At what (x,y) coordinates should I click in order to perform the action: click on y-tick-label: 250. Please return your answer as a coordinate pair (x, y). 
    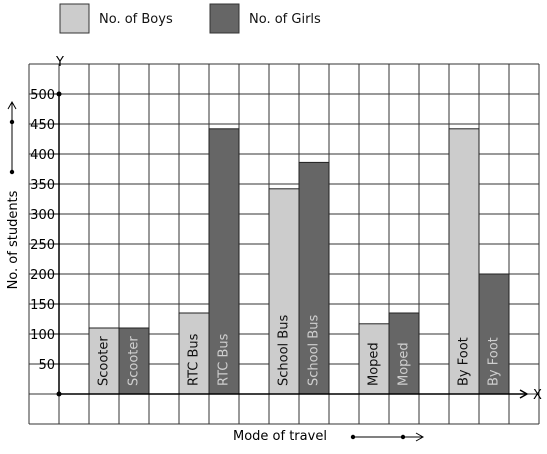
    Looking at the image, I should click on (42, 245).